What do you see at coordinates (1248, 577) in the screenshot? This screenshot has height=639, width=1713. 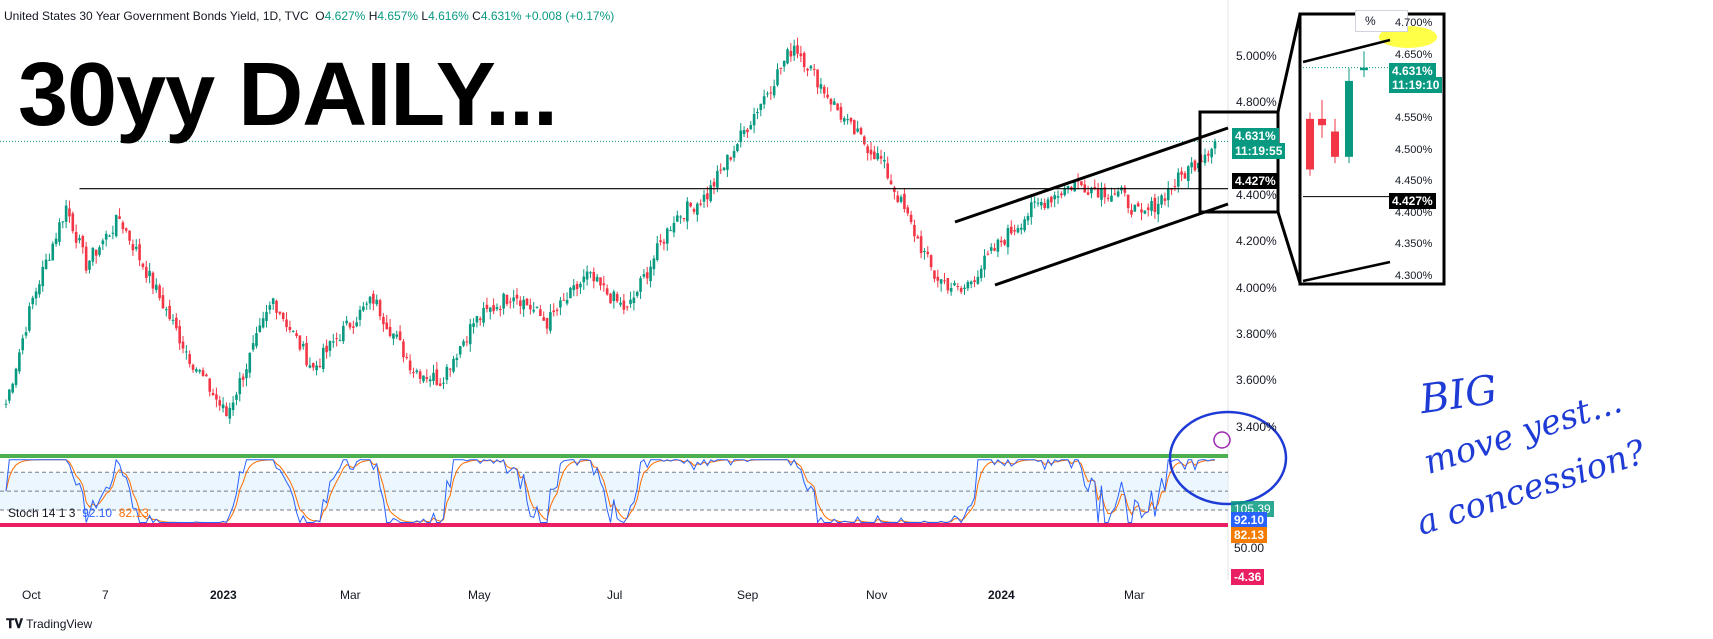 I see `stoch-low-tag: -4.36` at bounding box center [1248, 577].